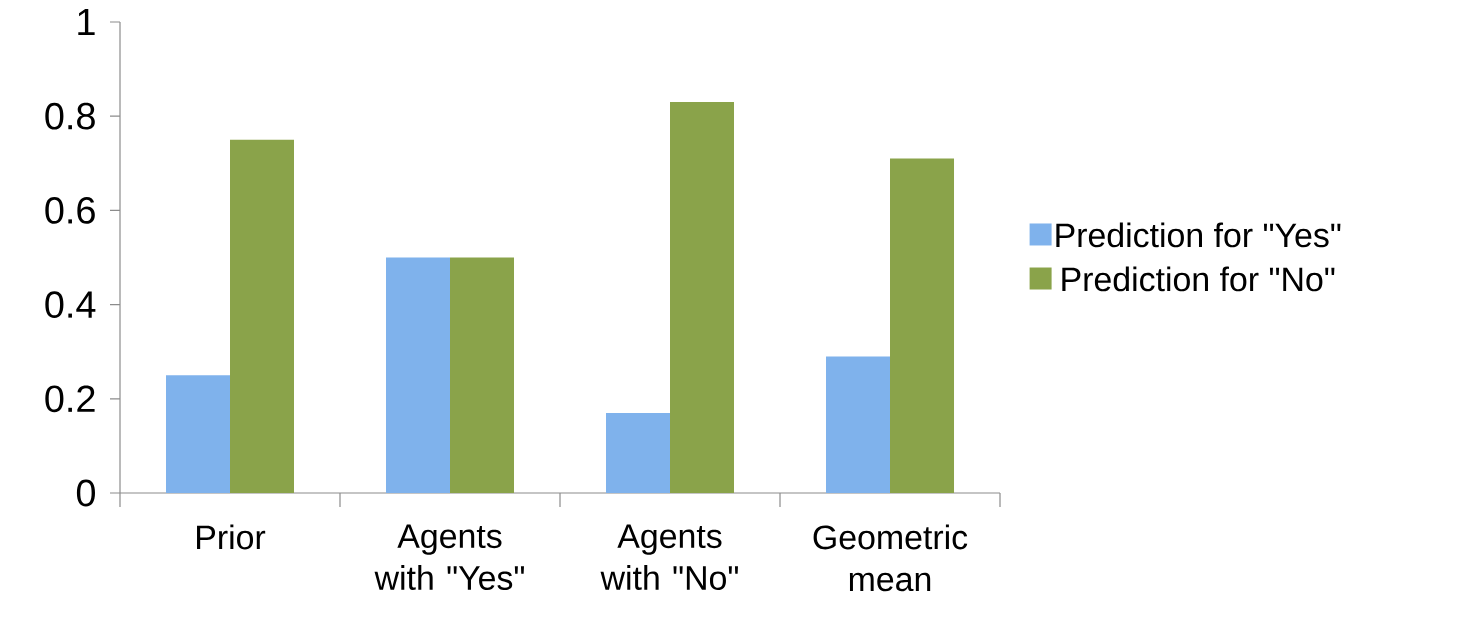 Image resolution: width=1480 pixels, height=630 pixels. Describe the element at coordinates (669, 557) in the screenshot. I see `x-tick-label: Agents with "No"` at that location.